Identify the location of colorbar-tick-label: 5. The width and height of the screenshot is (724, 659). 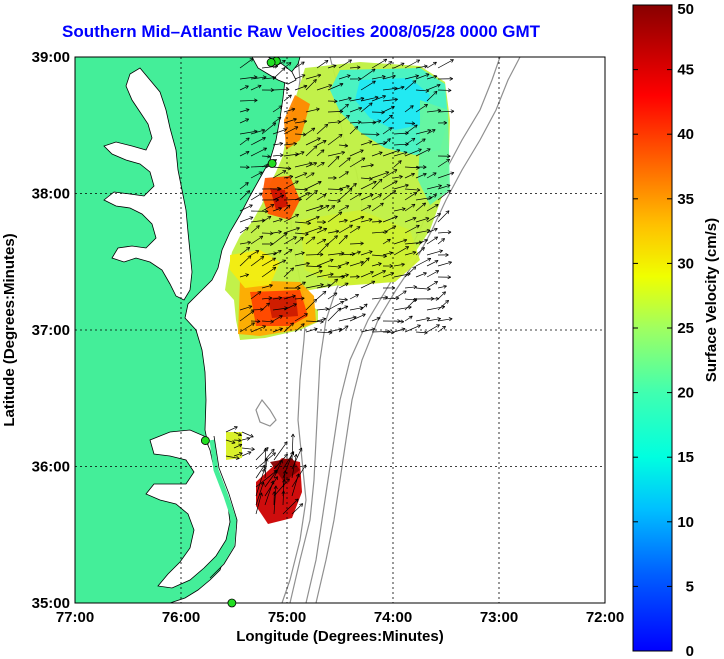
(690, 586).